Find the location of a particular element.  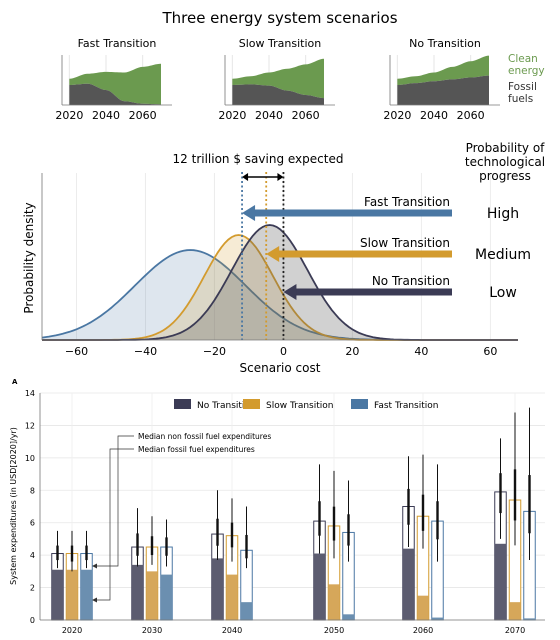

fast-transition-probability-level: High is located at coordinates (503, 214).